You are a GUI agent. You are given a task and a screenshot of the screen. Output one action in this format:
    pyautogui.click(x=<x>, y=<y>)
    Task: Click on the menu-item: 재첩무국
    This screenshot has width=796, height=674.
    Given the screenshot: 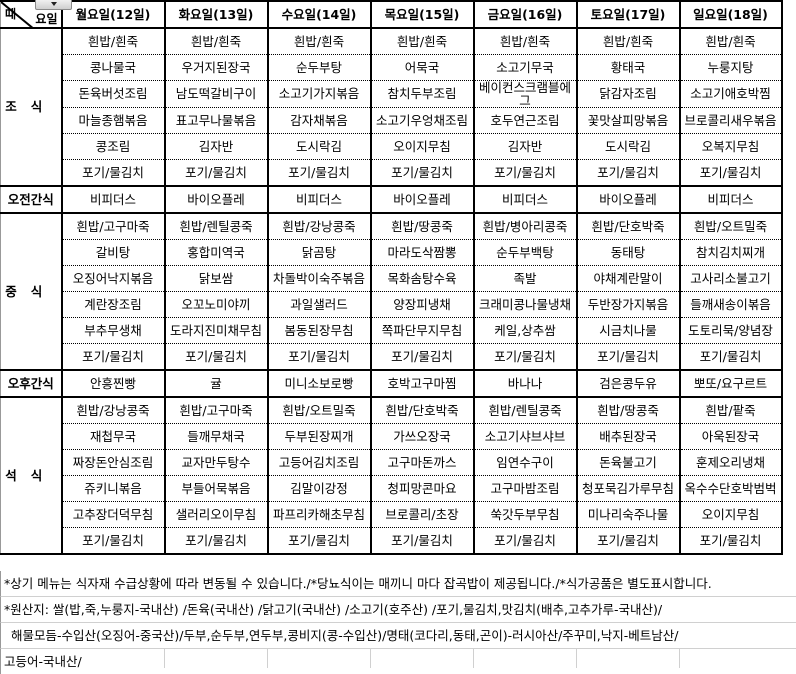 What is the action you would take?
    pyautogui.click(x=113, y=436)
    